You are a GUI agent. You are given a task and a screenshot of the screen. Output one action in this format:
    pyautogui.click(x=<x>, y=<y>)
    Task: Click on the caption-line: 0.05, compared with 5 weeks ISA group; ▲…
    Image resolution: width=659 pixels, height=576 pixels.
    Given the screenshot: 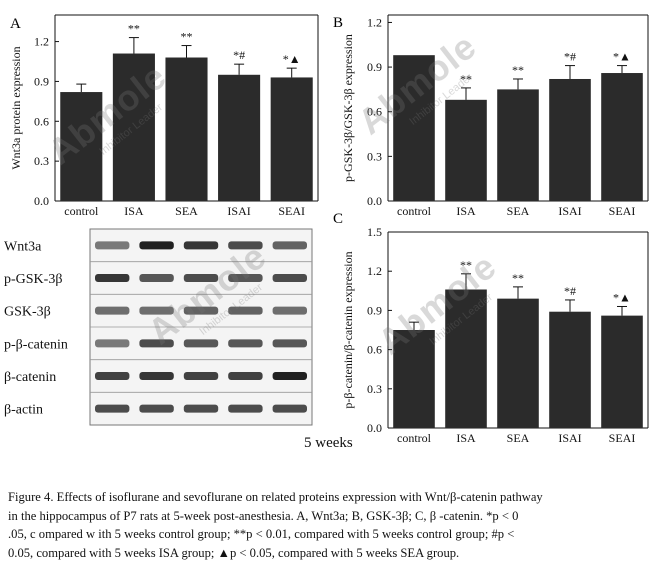 What is the action you would take?
    pyautogui.click(x=234, y=552)
    